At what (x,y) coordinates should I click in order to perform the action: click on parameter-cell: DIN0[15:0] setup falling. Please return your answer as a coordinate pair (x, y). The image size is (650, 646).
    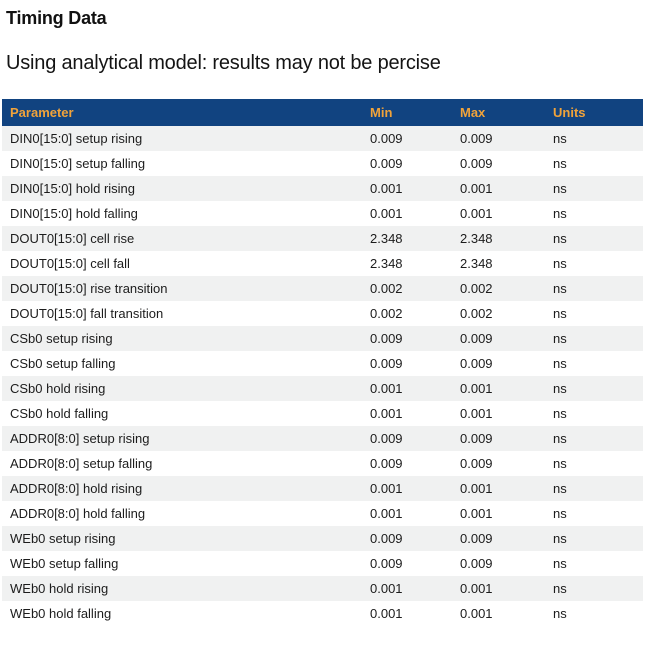
    Looking at the image, I should click on (78, 163).